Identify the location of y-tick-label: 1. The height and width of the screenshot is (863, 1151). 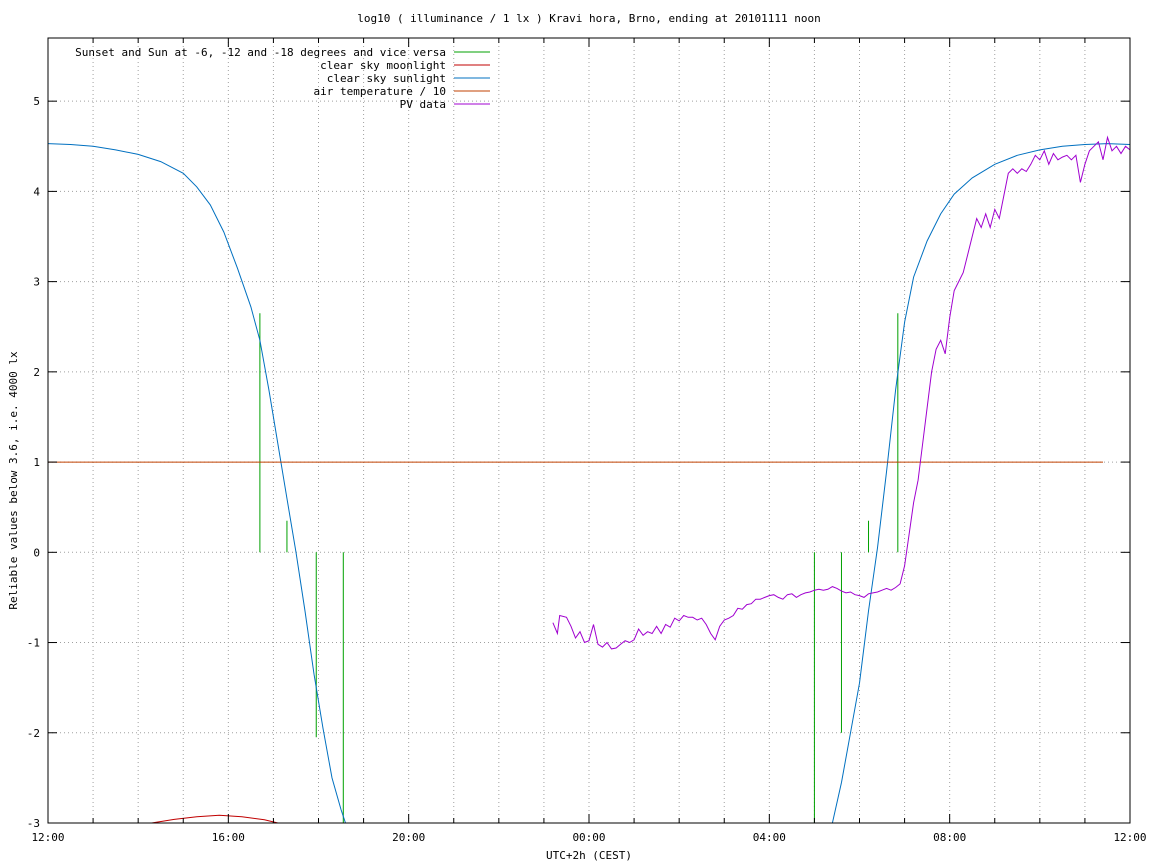
(36, 462).